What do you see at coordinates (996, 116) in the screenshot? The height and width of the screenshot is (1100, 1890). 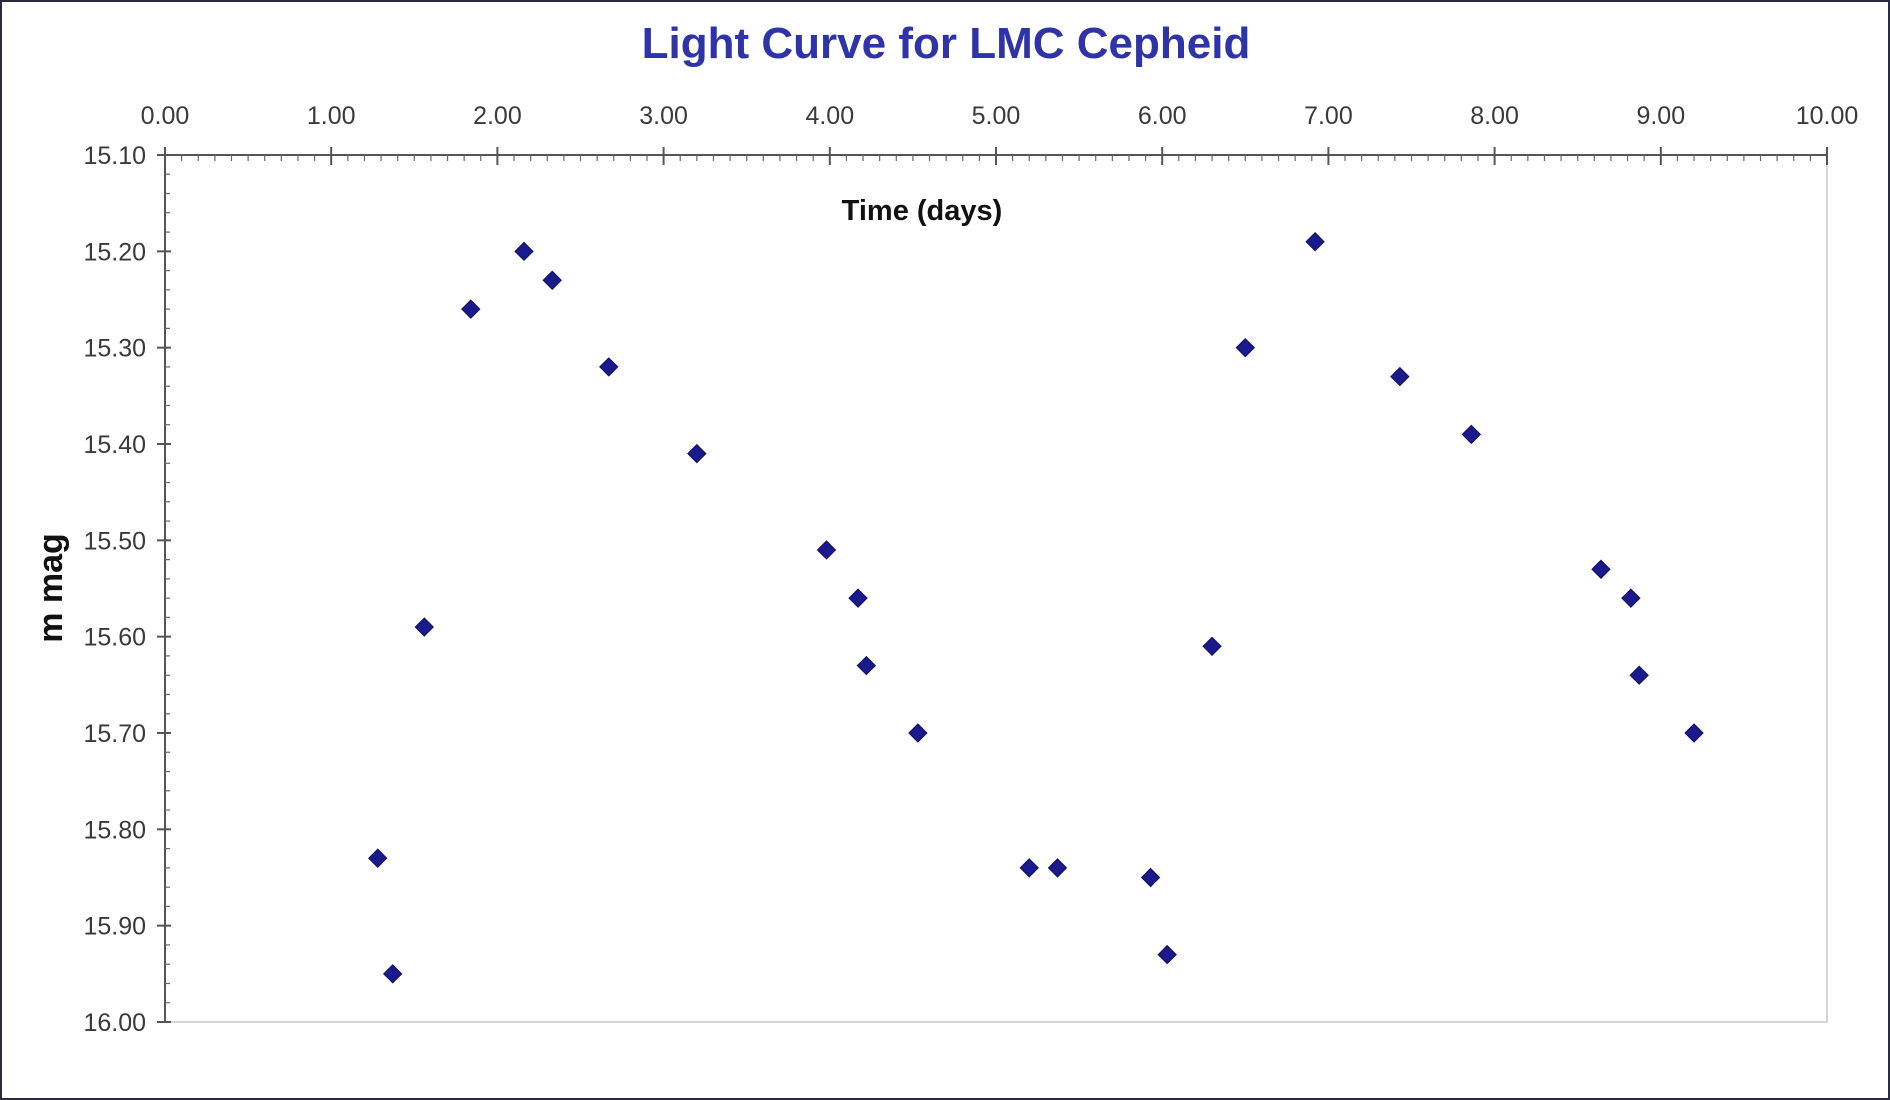 I see `x-tick-label: 5.00` at bounding box center [996, 116].